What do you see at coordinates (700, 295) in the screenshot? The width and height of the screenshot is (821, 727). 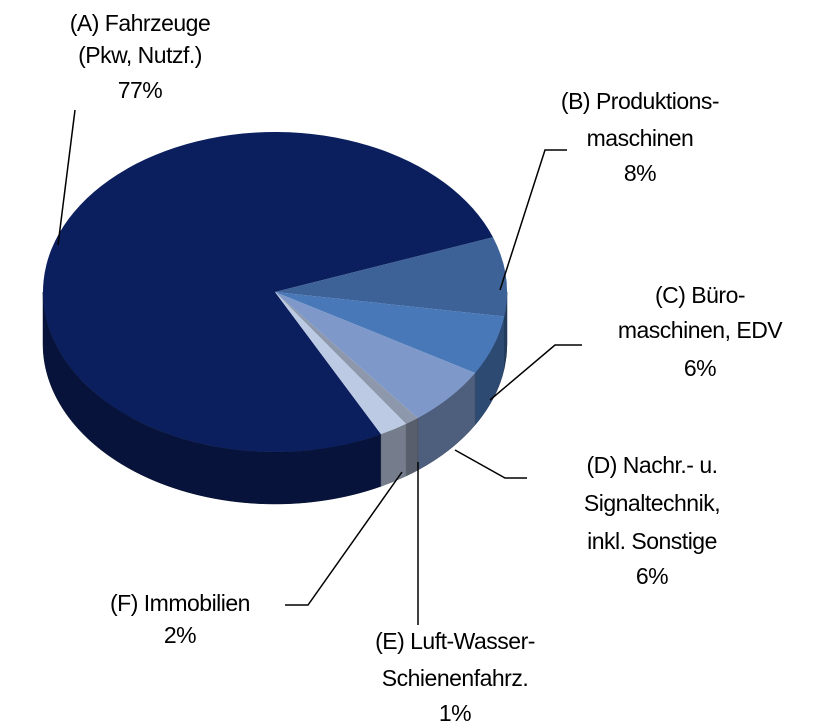 I see `slice-label: (C) Büro-` at bounding box center [700, 295].